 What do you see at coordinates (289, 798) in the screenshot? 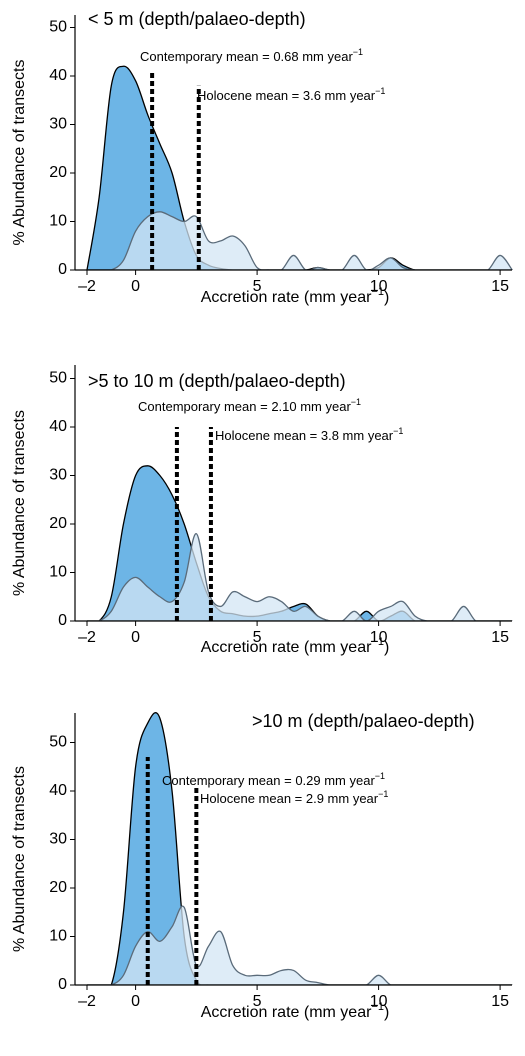
I see `mean-label-text: Holocene mean = 2.9 mm year` at bounding box center [289, 798].